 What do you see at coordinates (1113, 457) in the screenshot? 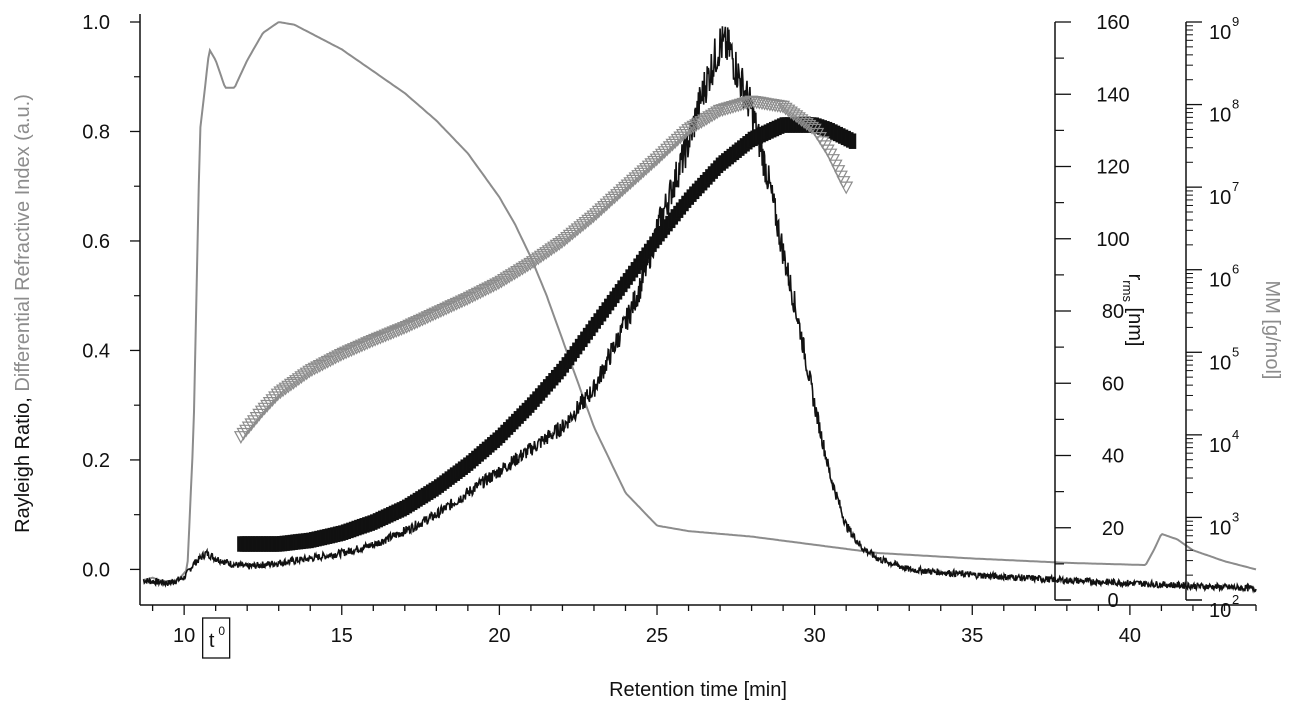
I see `rms-tick-label: 40` at bounding box center [1113, 457].